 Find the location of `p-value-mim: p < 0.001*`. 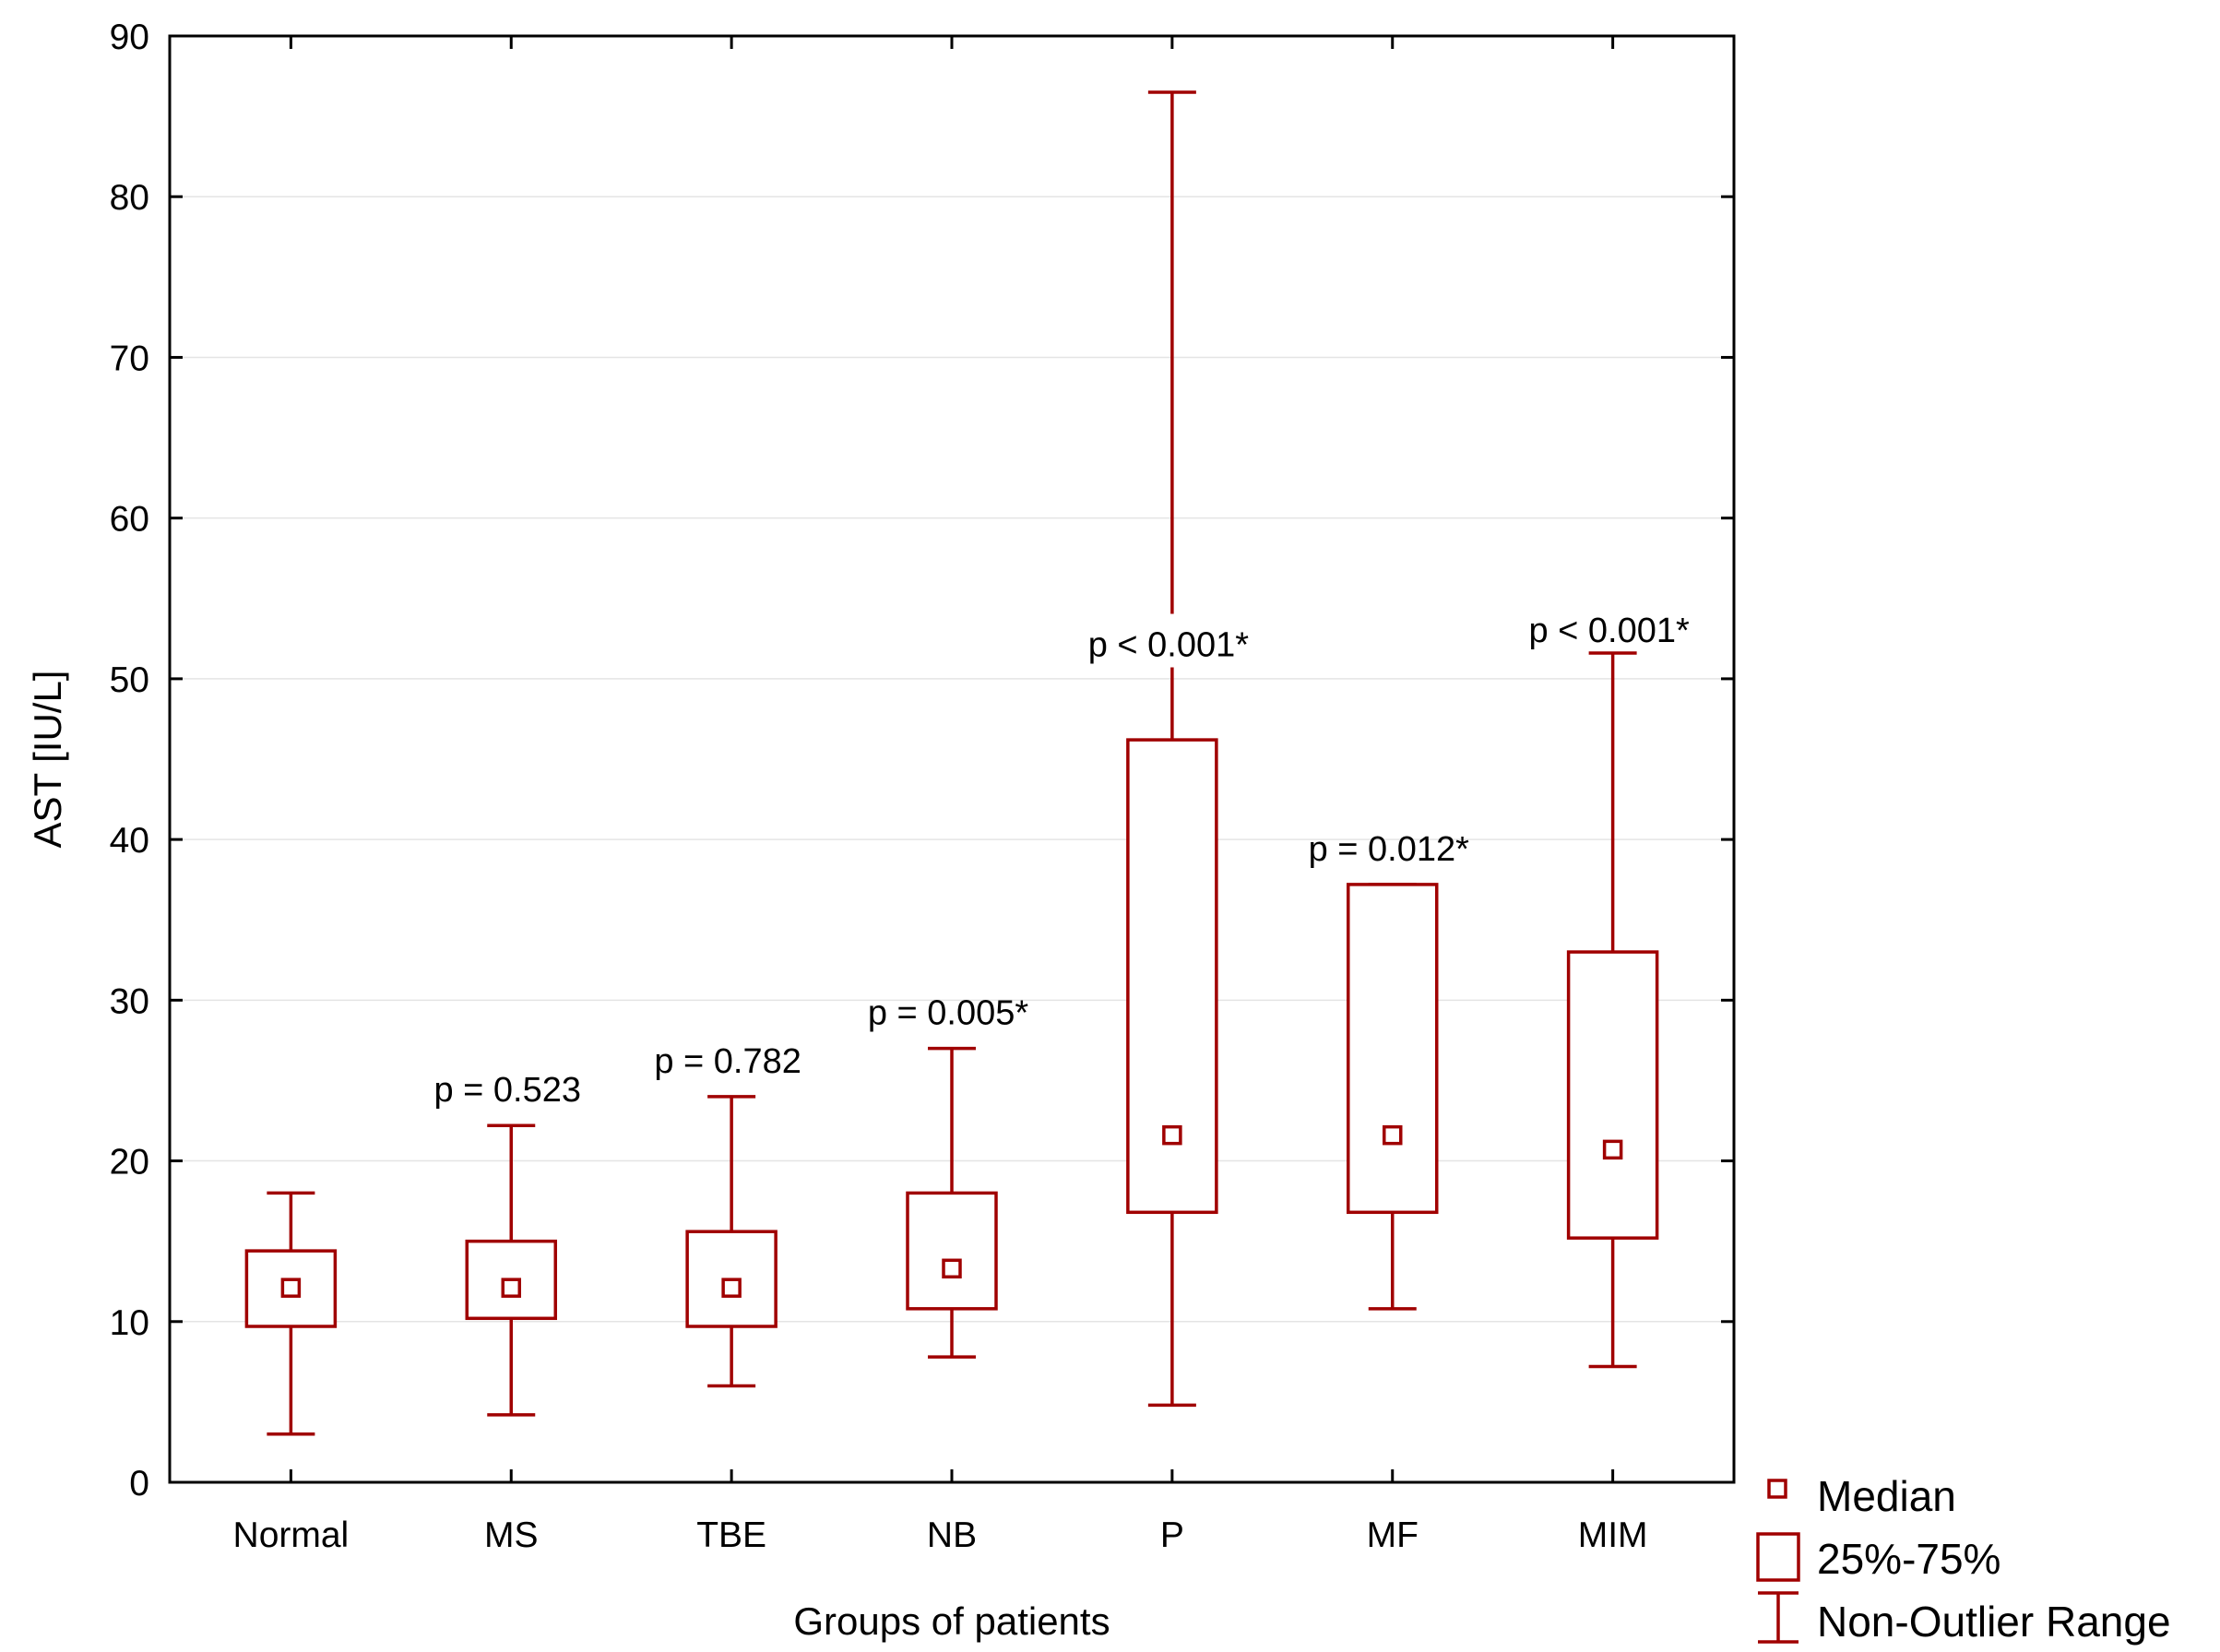

p-value-mim: p < 0.001* is located at coordinates (1609, 631).